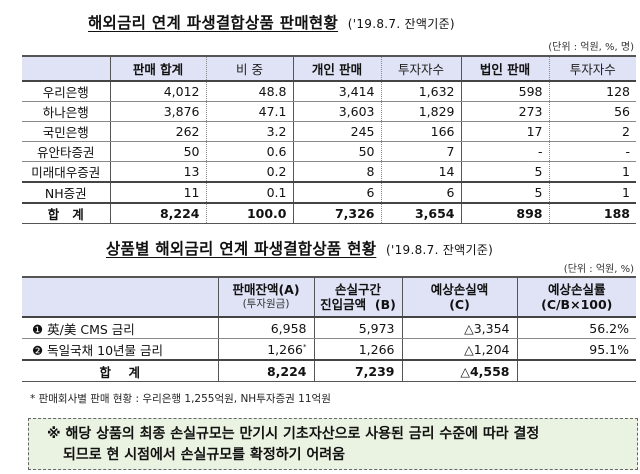  Describe the element at coordinates (288, 328) in the screenshot. I see `sales-value: 6,958` at that location.